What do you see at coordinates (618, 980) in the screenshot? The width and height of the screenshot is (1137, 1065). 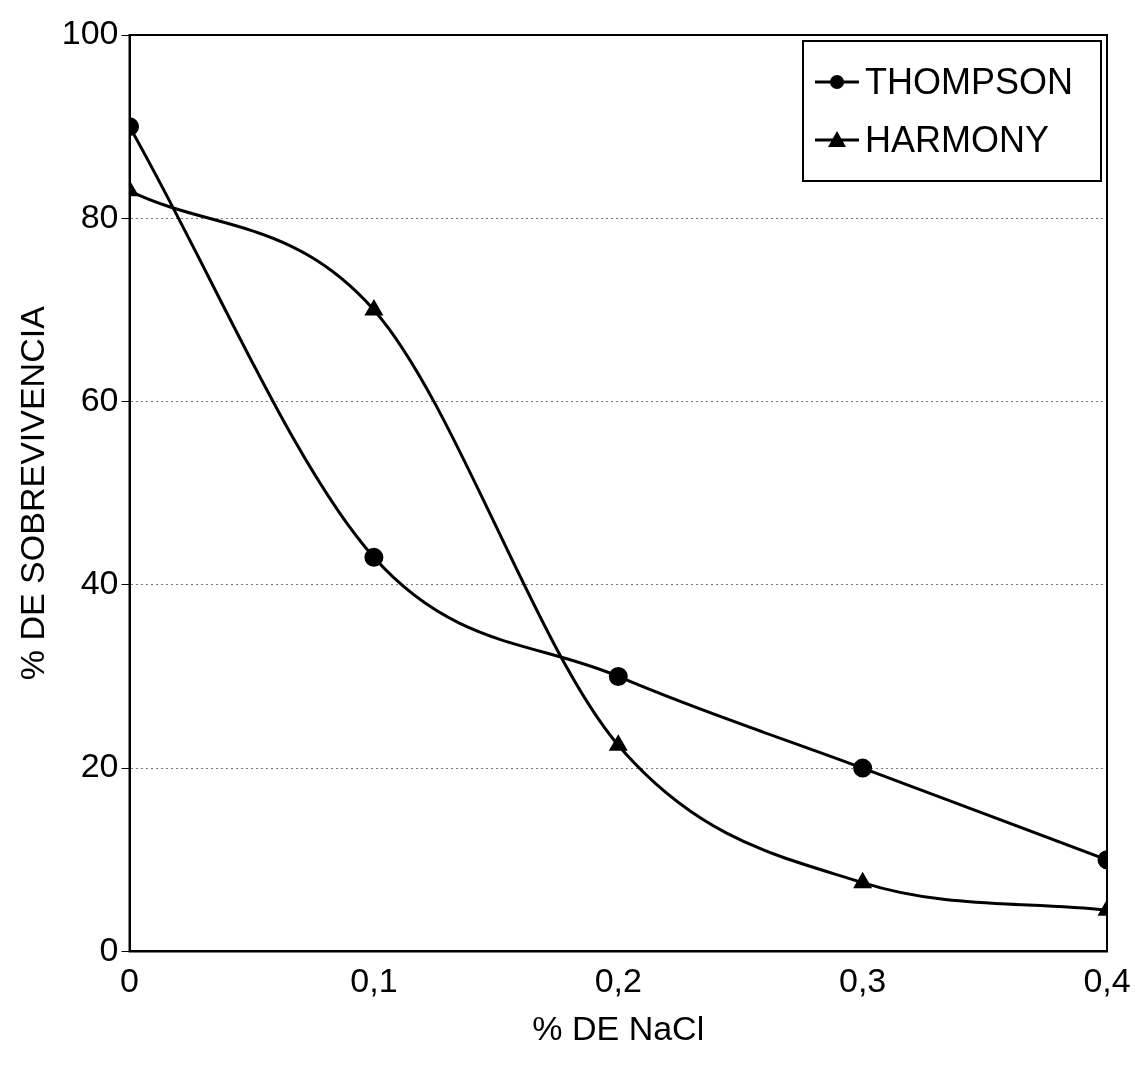 I see `x-tick-label: 0,2` at bounding box center [618, 980].